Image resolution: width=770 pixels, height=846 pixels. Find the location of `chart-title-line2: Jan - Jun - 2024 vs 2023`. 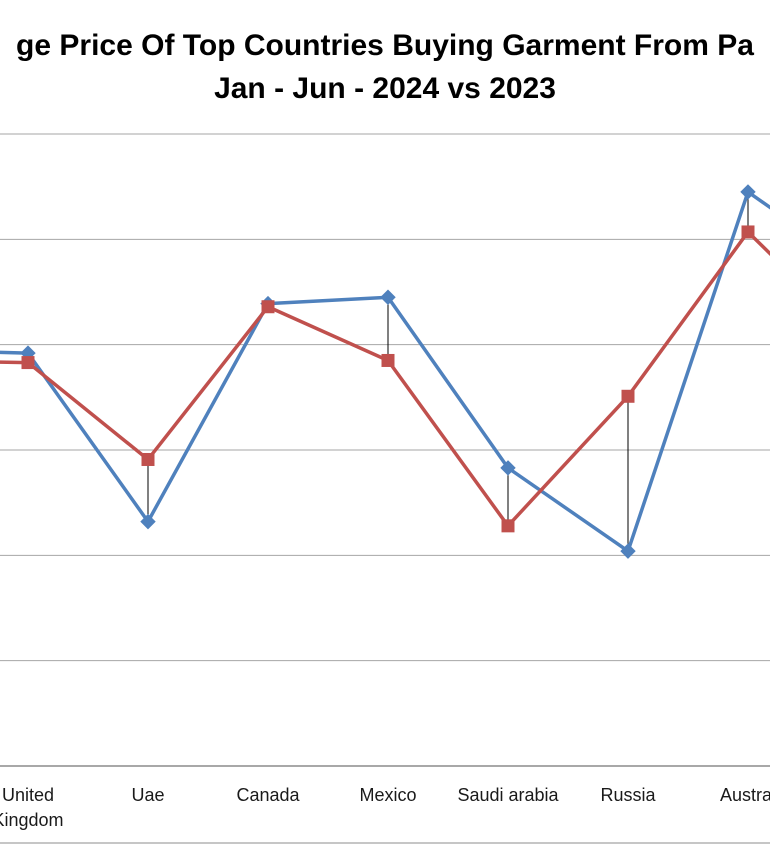

chart-title-line2: Jan - Jun - 2024 vs 2023 is located at coordinates (385, 88).